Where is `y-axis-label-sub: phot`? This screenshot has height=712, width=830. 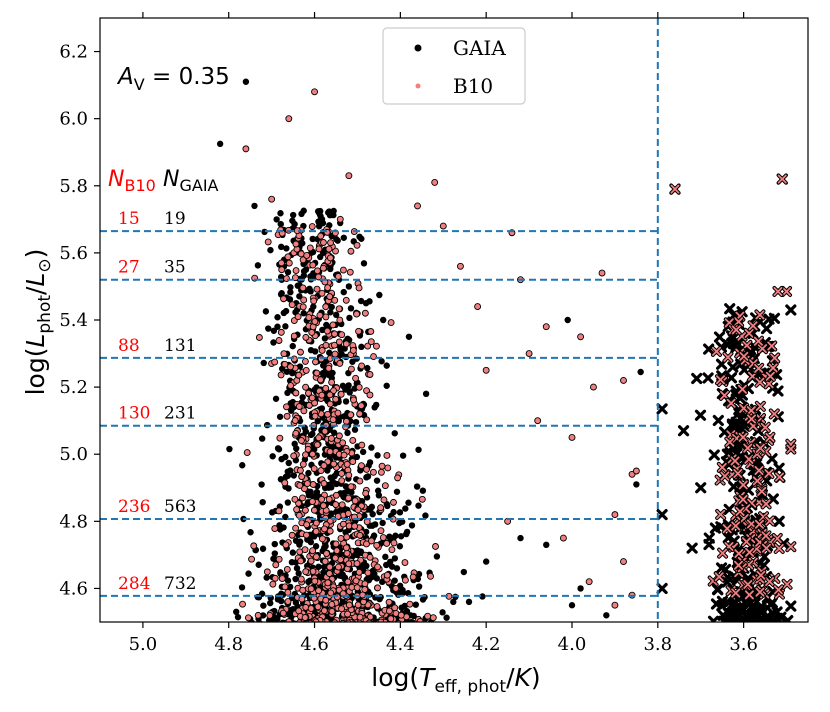 y-axis-label-sub: phot is located at coordinates (45, 314).